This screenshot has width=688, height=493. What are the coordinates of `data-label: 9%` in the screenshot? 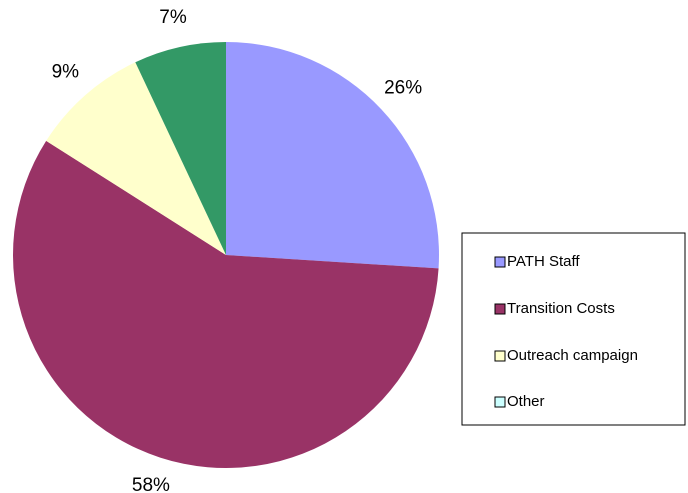 It's located at (66, 72).